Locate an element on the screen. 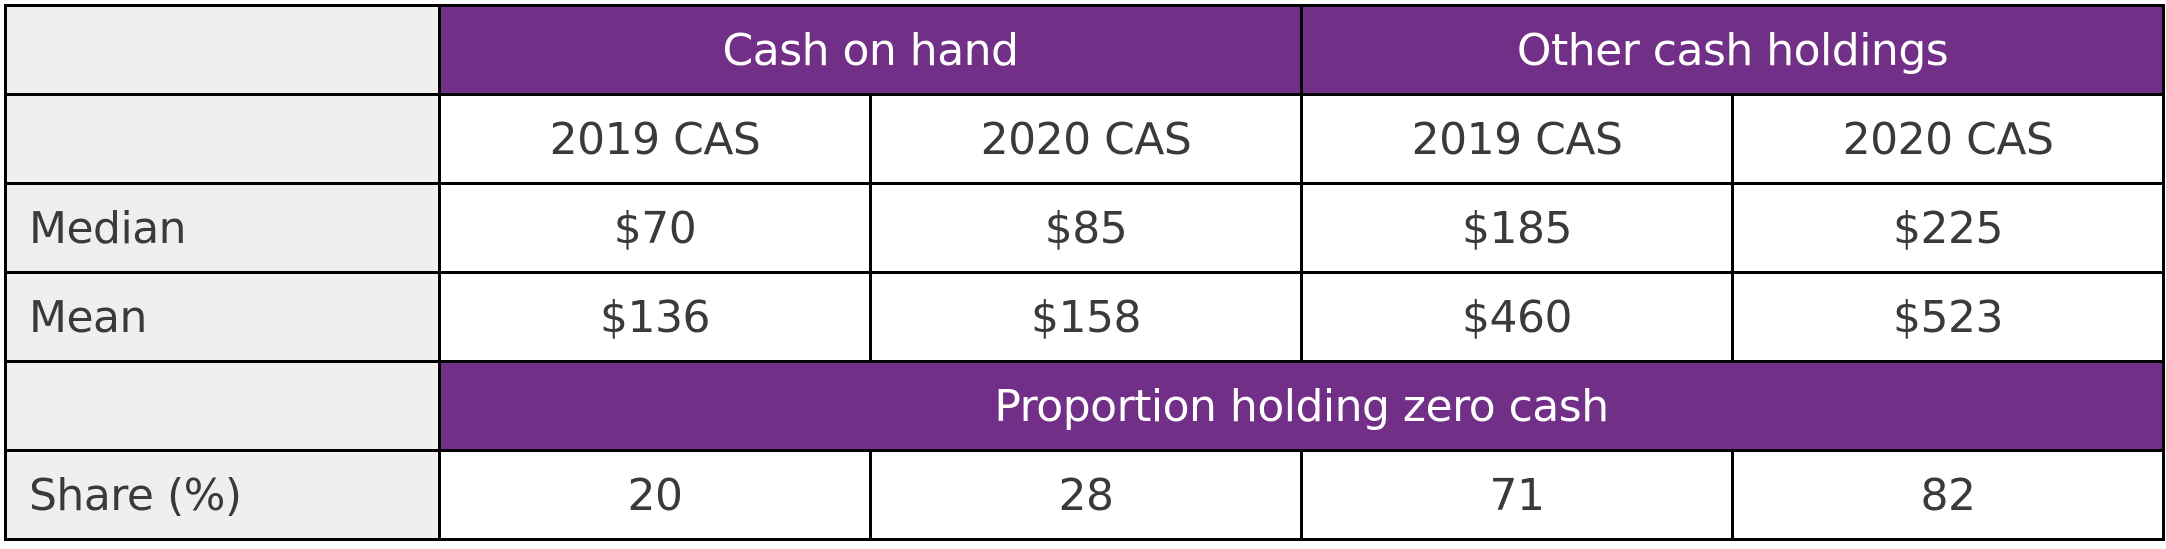 Image resolution: width=2166 pixels, height=549 pixels. table-cell: 71 is located at coordinates (1517, 495).